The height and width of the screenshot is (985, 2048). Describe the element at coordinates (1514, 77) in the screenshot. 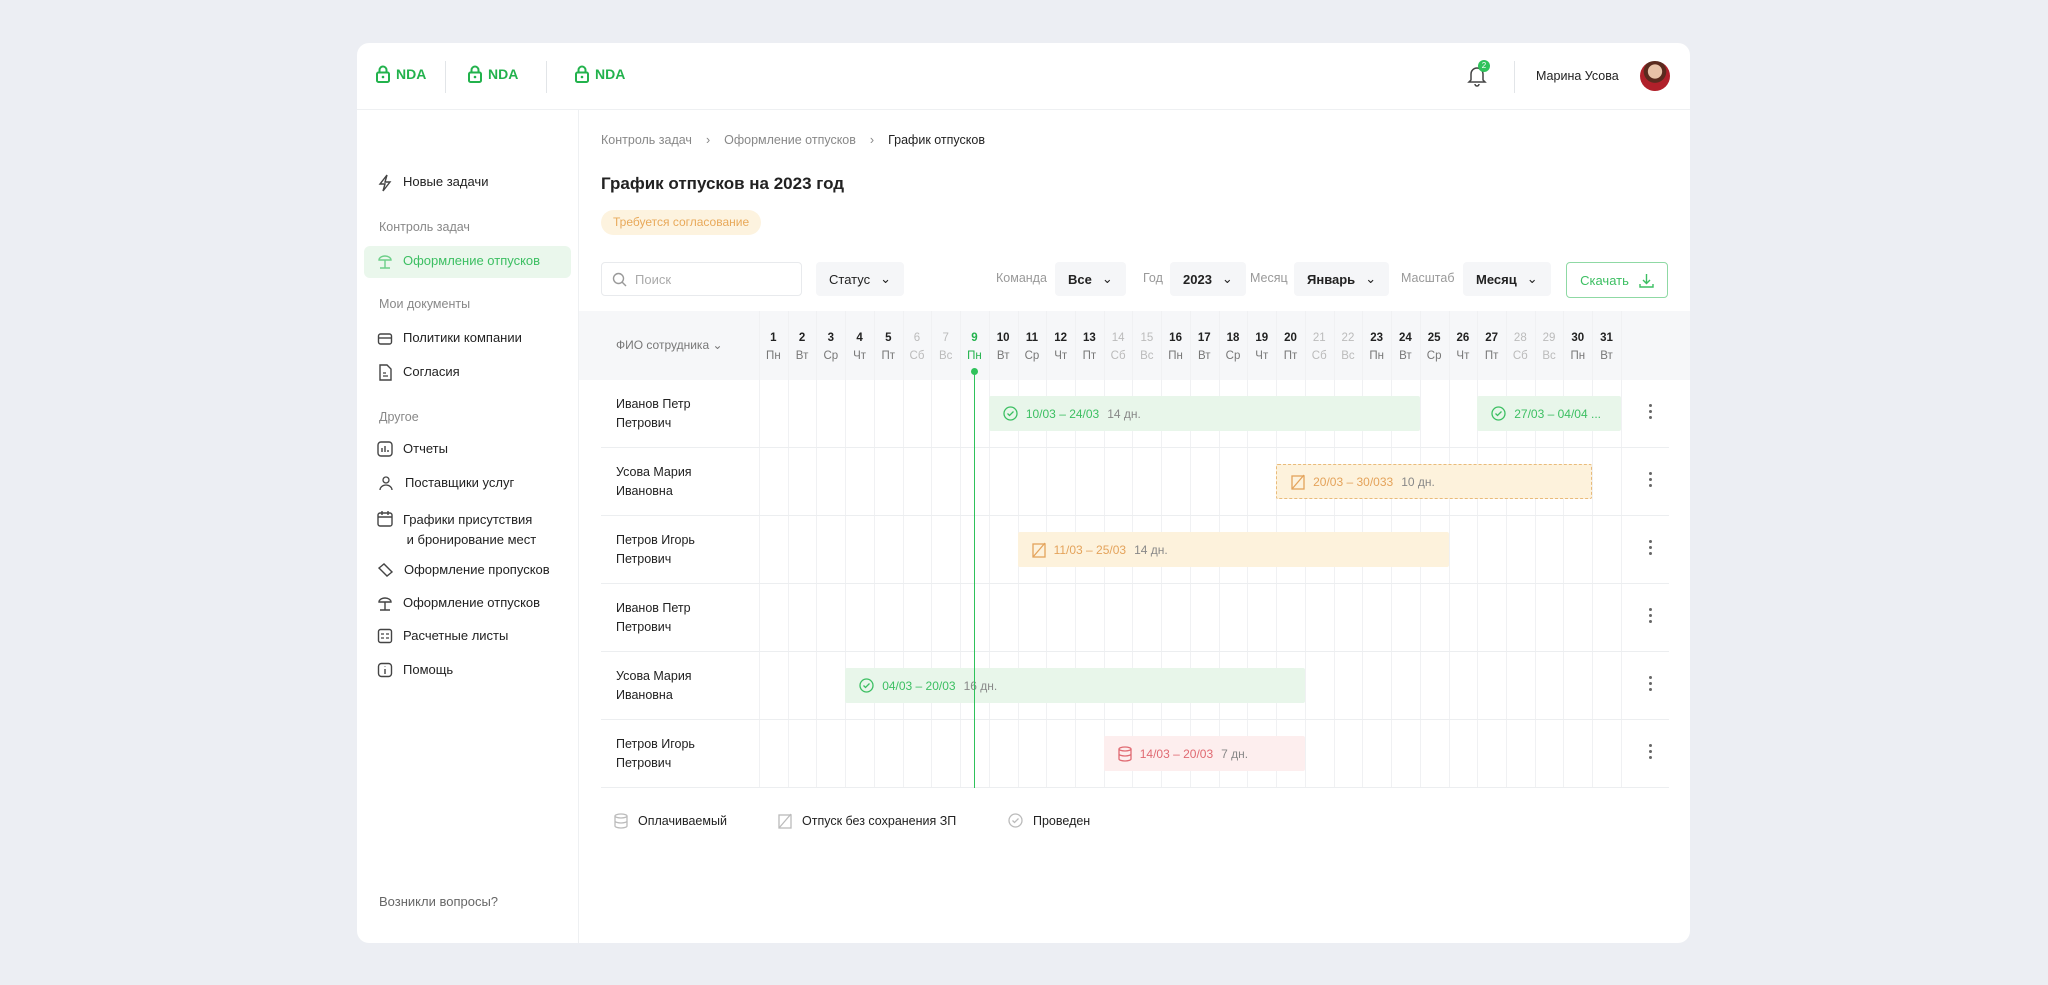

I see `divider` at that location.